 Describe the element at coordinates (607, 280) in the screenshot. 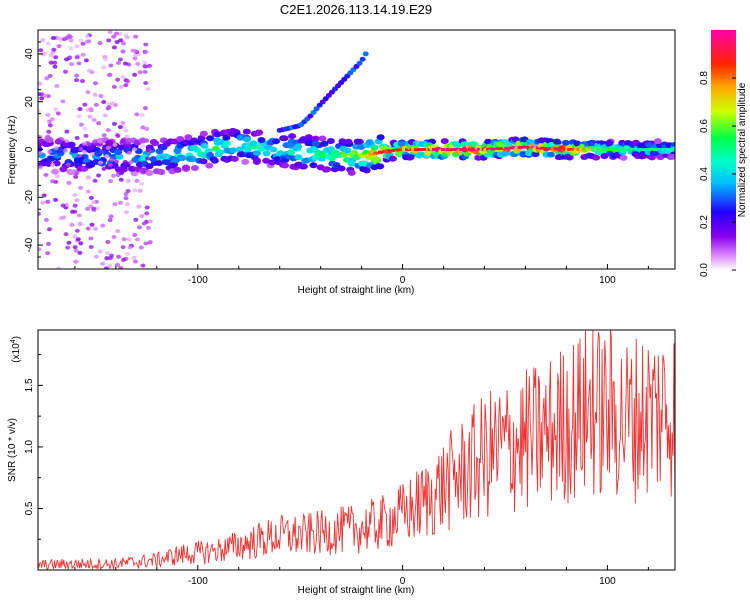

I see `spectrogram-xtick-label: 100` at that location.